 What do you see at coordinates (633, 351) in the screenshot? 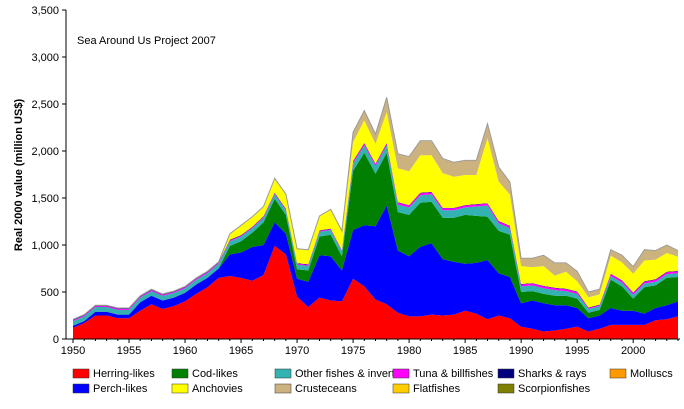
I see `x-tick-label: 2000` at bounding box center [633, 351].